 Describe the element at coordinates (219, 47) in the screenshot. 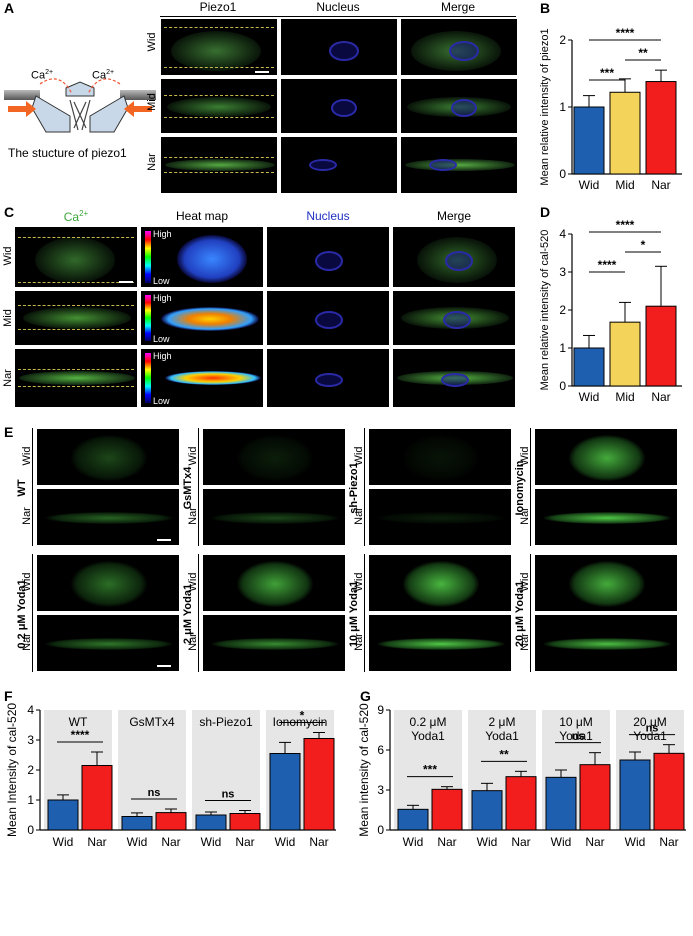

I see `micrograph-piezo1-wid` at that location.